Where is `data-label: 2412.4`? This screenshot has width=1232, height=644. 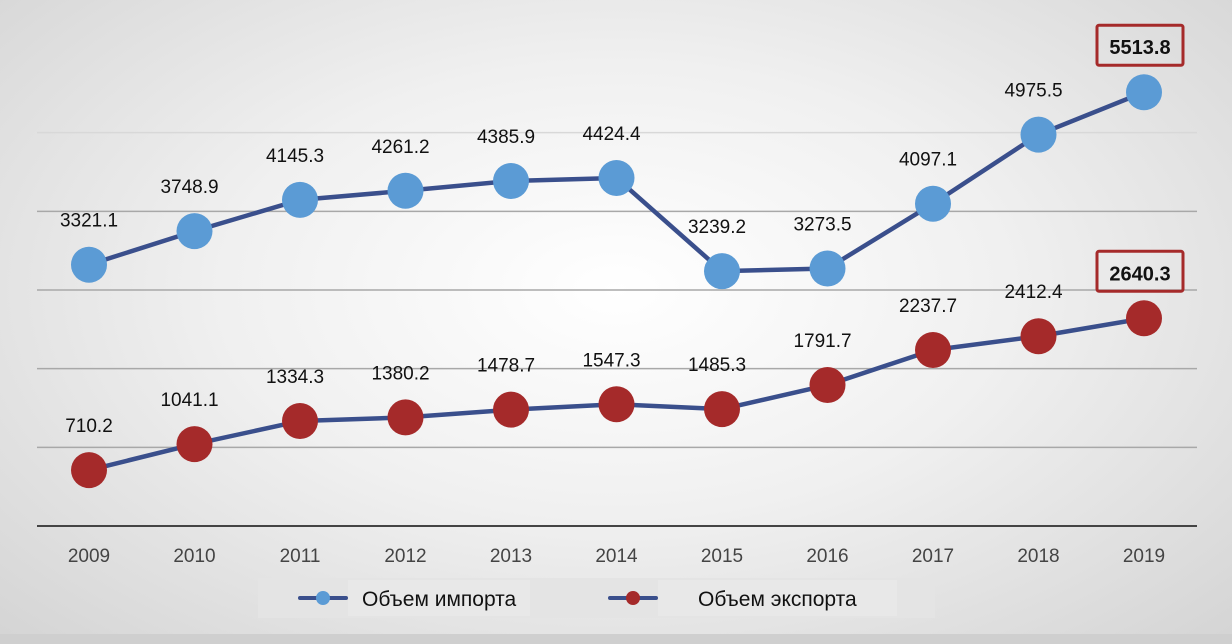 data-label: 2412.4 is located at coordinates (1033, 292).